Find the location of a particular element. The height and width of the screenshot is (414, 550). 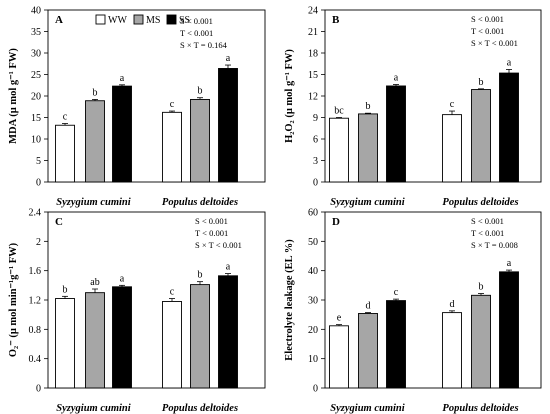

legend-swatch-ms is located at coordinates (138, 19).